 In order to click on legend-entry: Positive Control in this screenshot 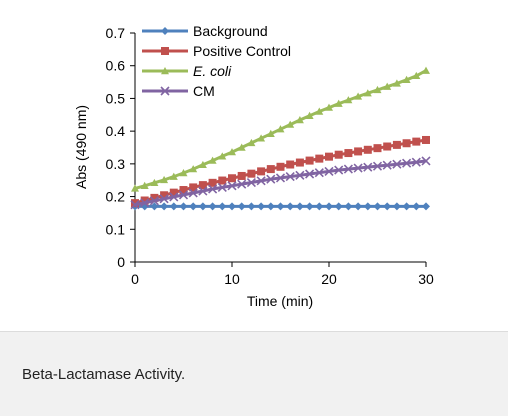, I will do `click(216, 51)`.